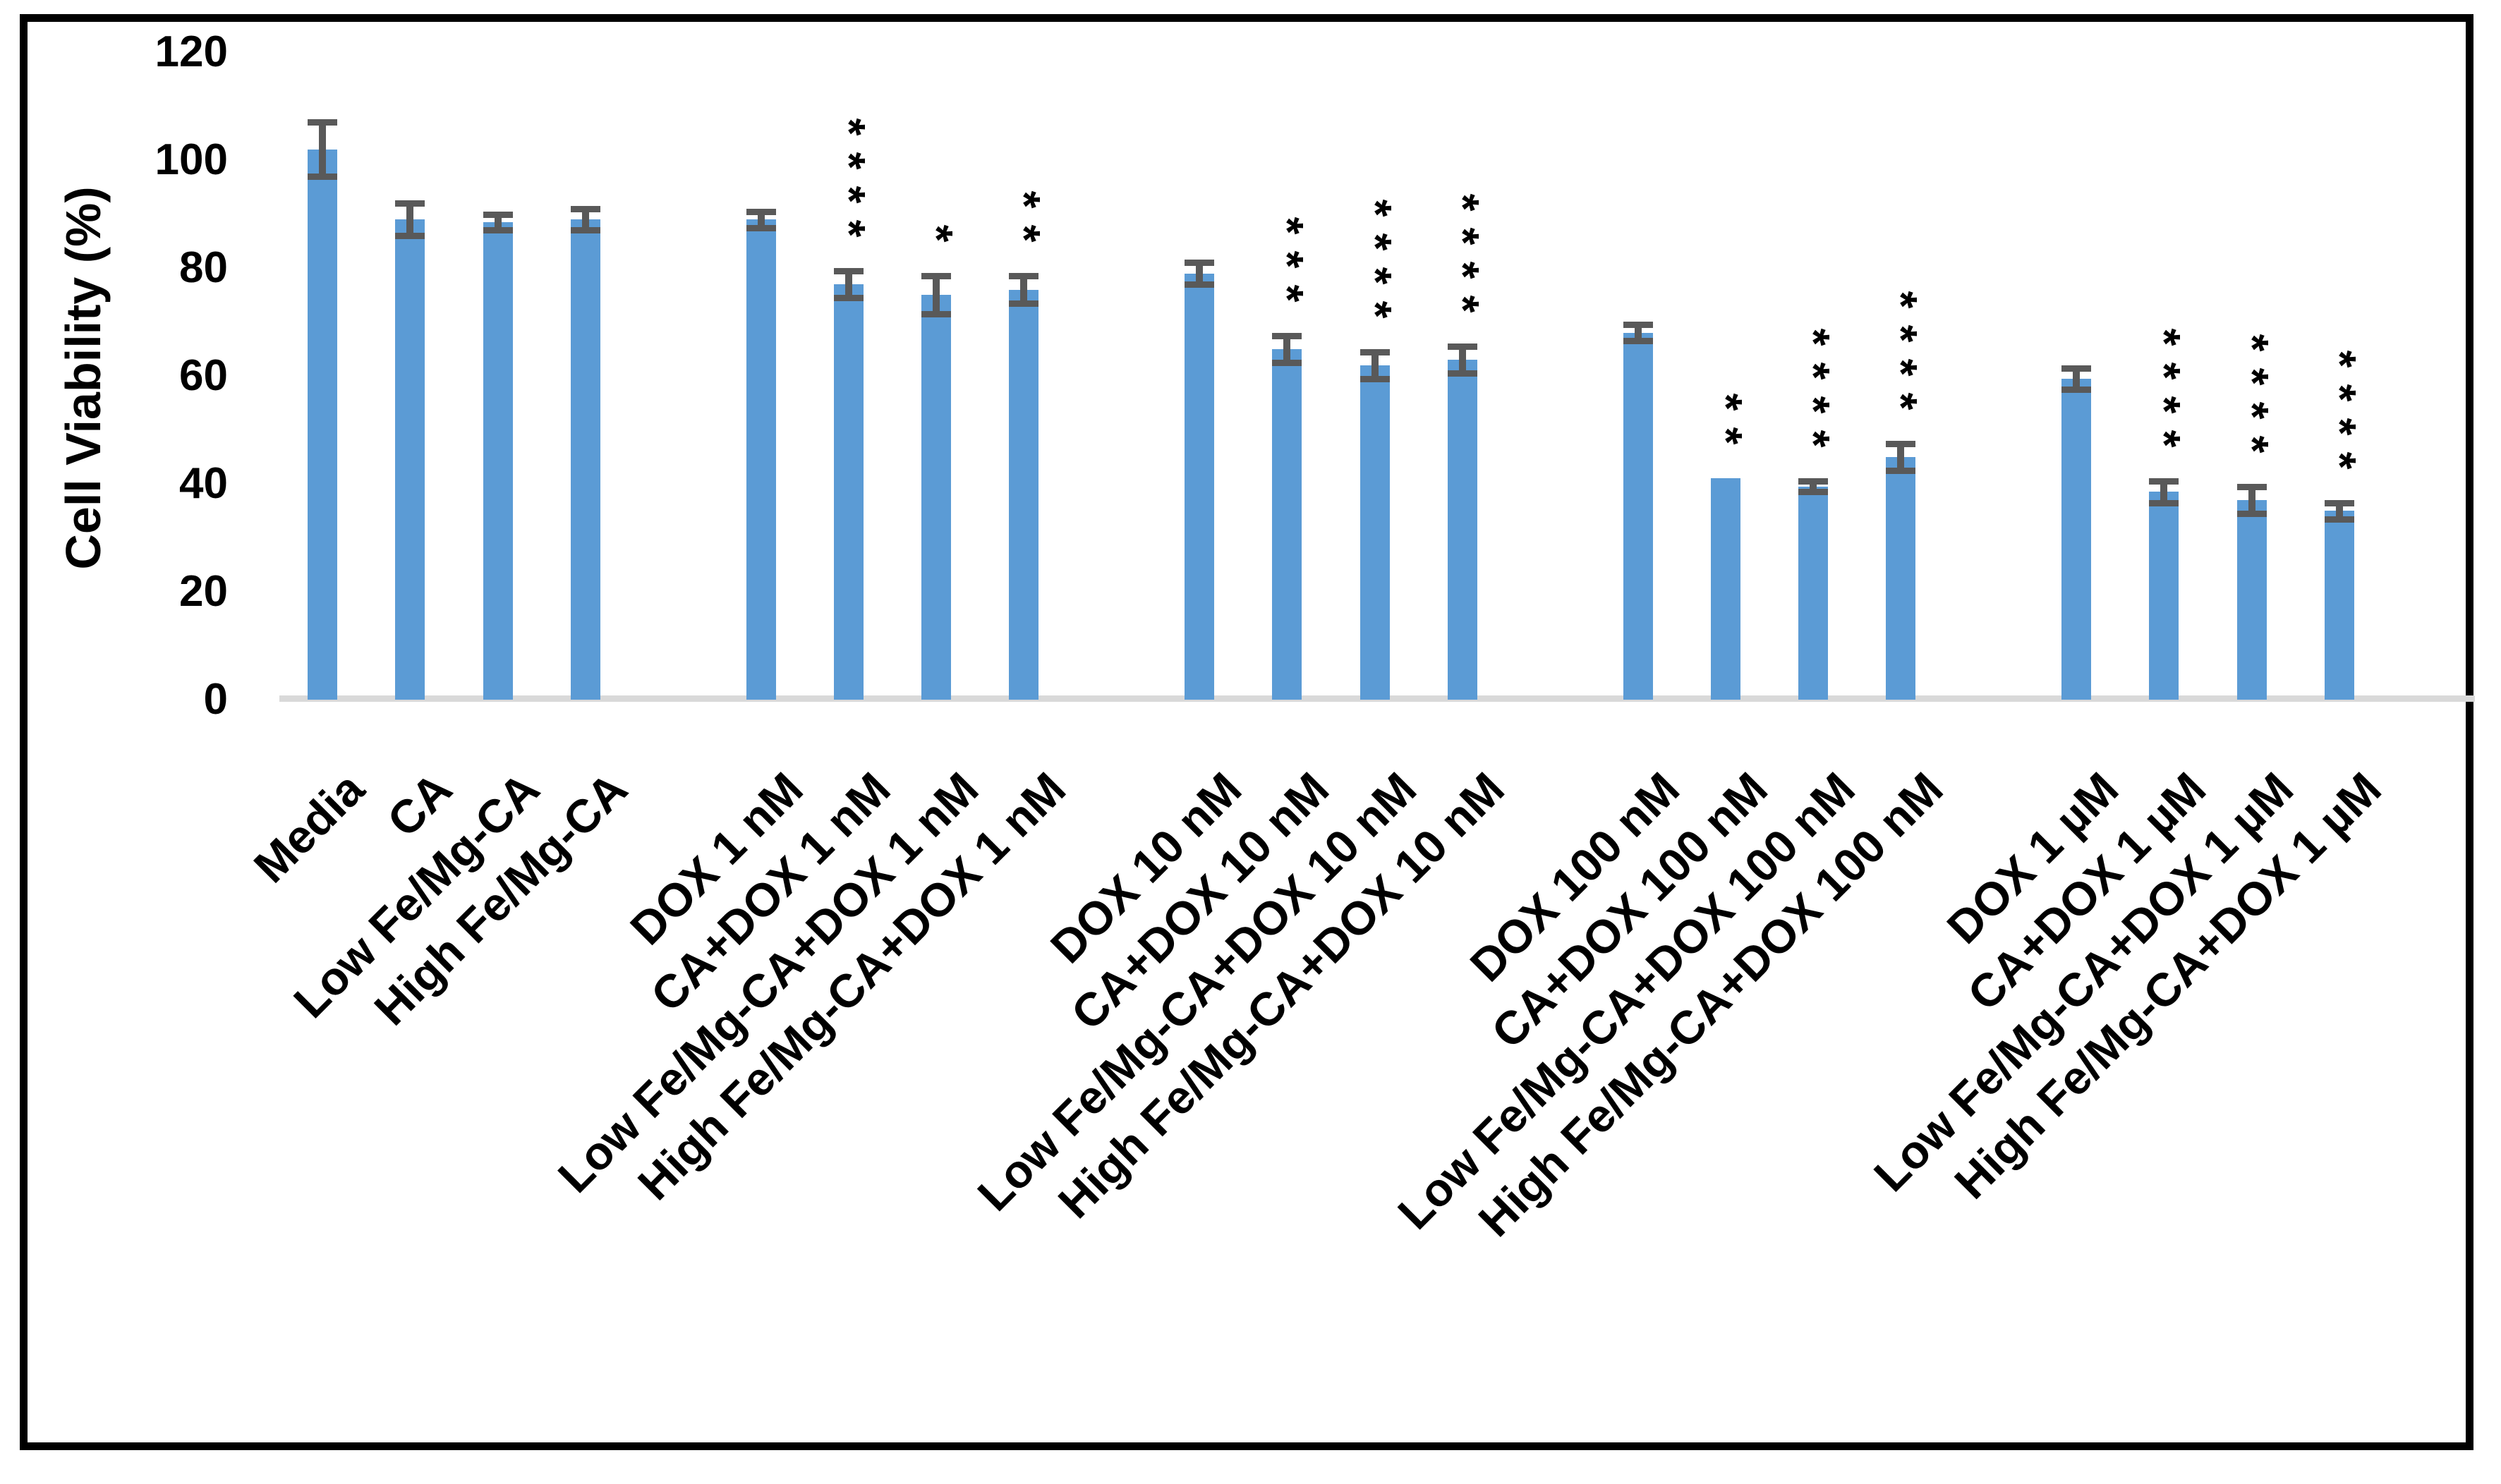  I want to click on y-tick-label: 120, so click(191, 52).